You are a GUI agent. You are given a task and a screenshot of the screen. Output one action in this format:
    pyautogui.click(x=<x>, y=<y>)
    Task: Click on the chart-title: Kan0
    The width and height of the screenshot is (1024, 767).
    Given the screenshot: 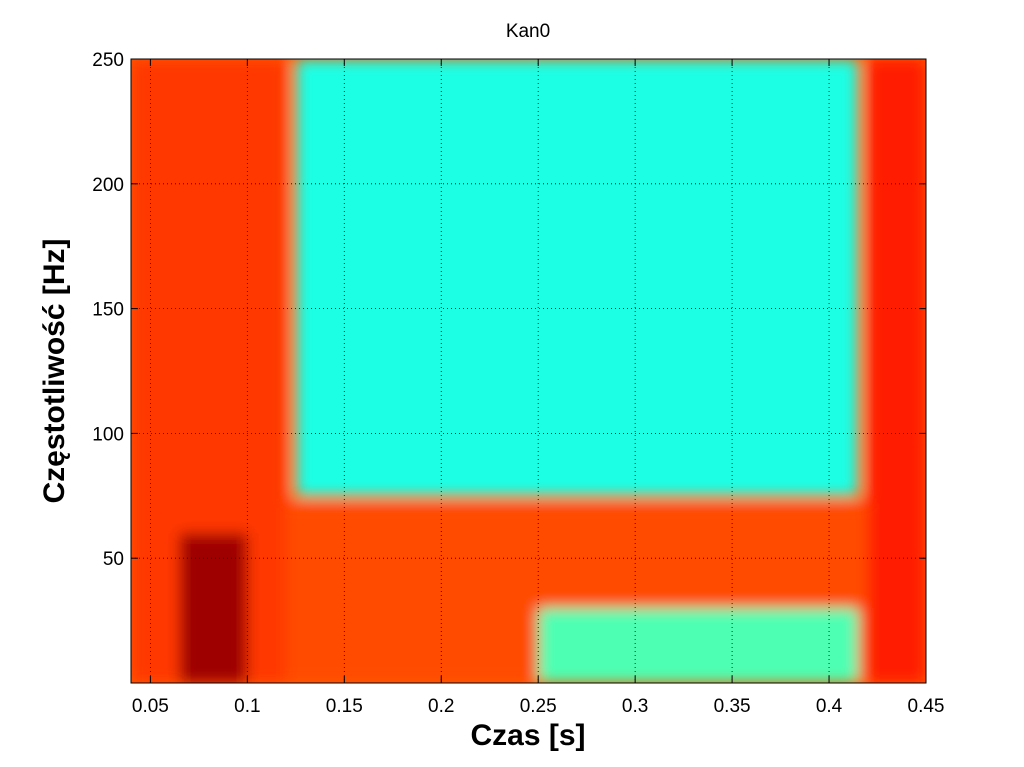 What is the action you would take?
    pyautogui.click(x=528, y=31)
    